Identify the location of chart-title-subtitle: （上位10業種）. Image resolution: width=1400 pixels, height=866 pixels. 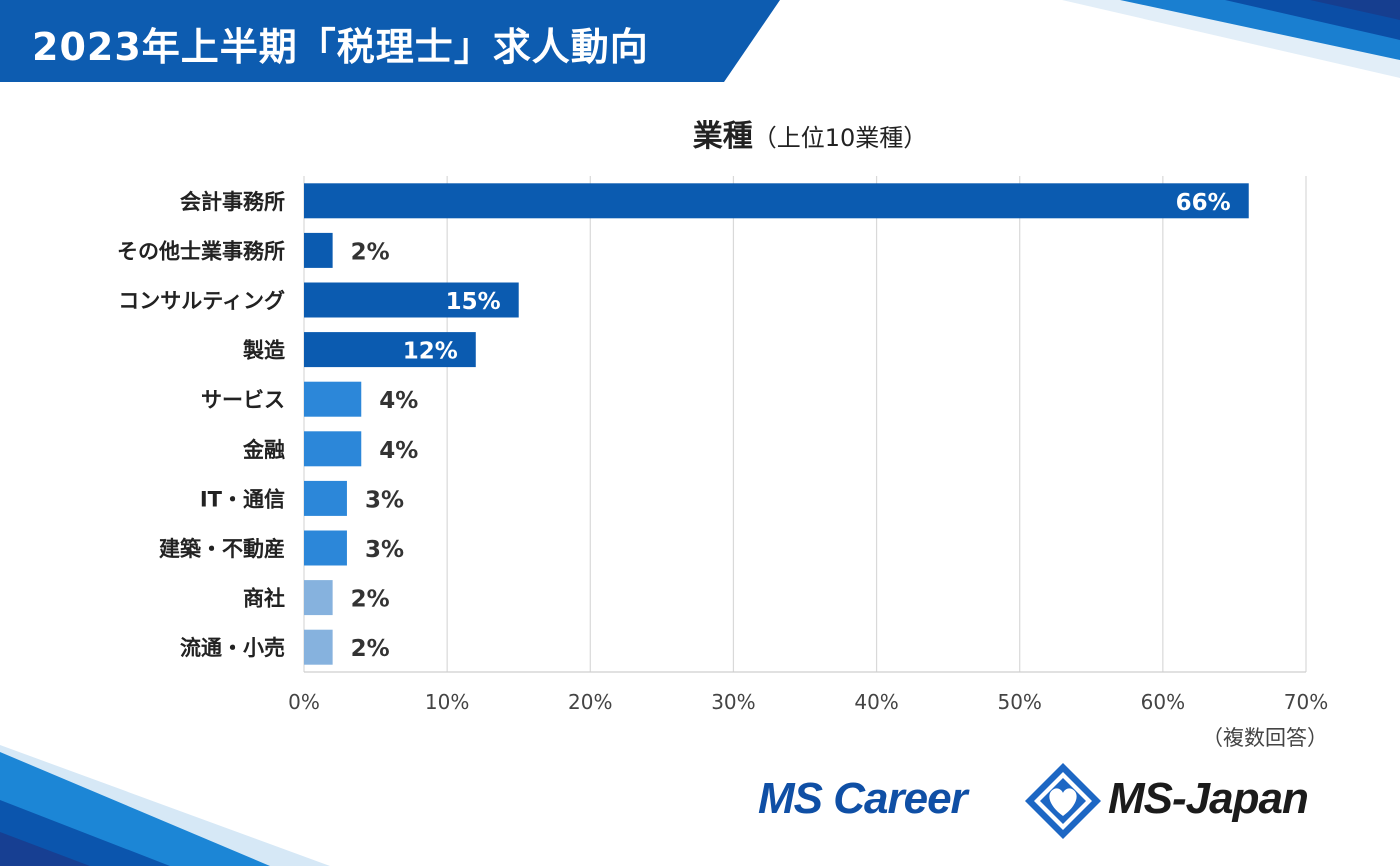
(840, 138).